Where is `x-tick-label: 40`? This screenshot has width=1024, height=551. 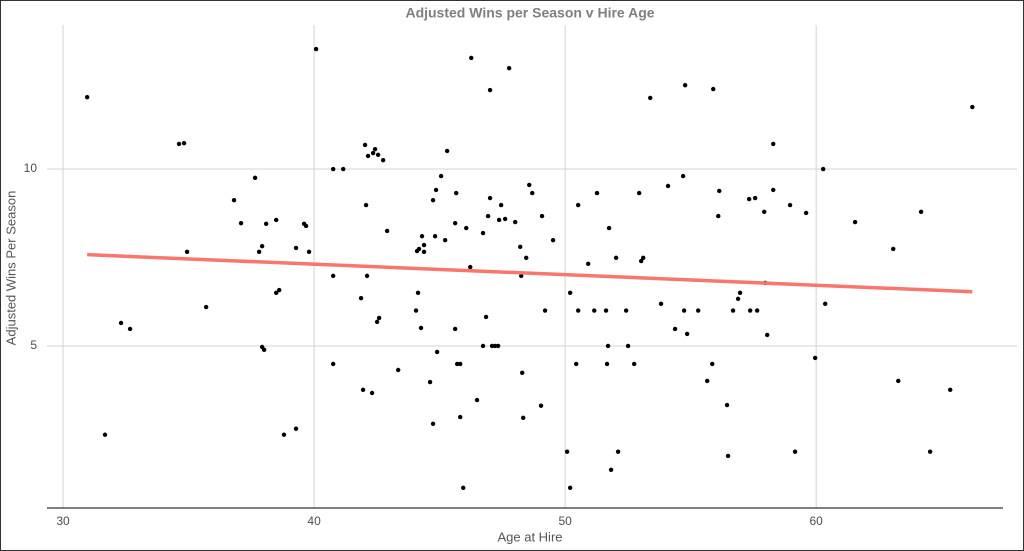 x-tick-label: 40 is located at coordinates (314, 521).